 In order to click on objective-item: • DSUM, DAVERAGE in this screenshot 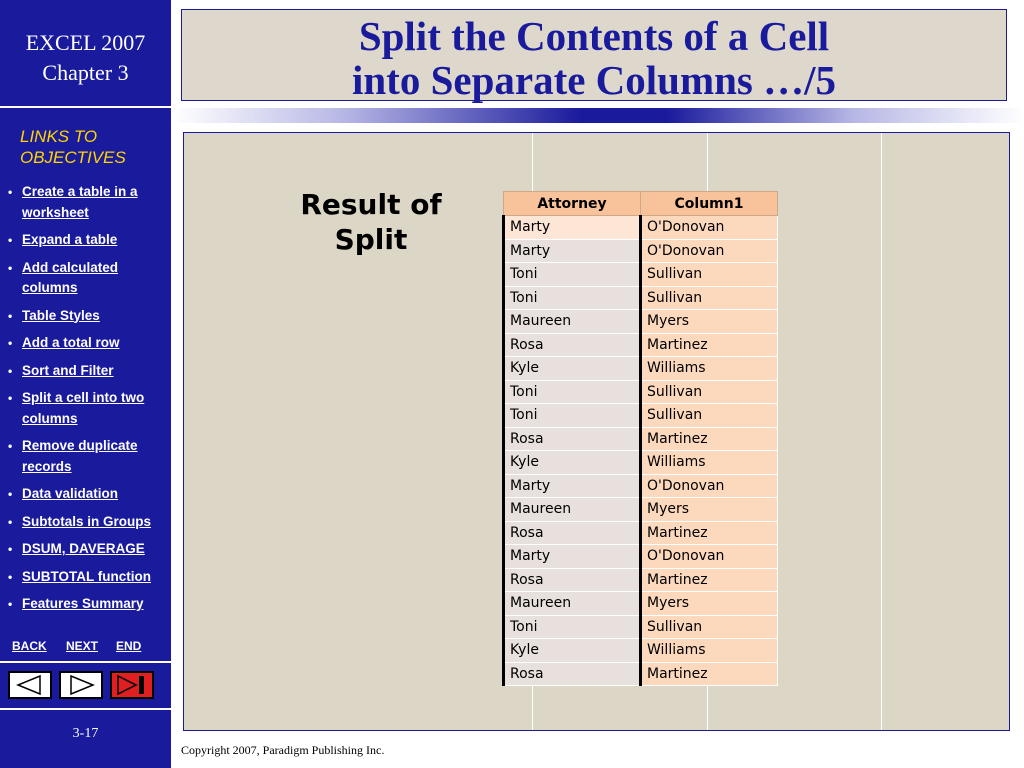, I will do `click(88, 549)`.